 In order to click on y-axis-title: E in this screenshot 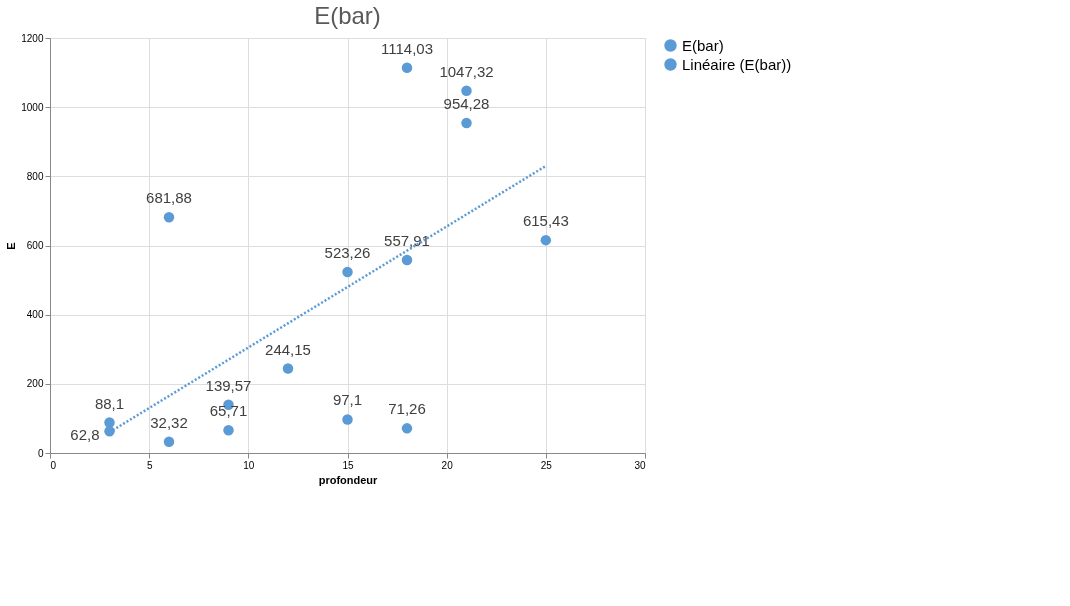, I will do `click(11, 246)`.